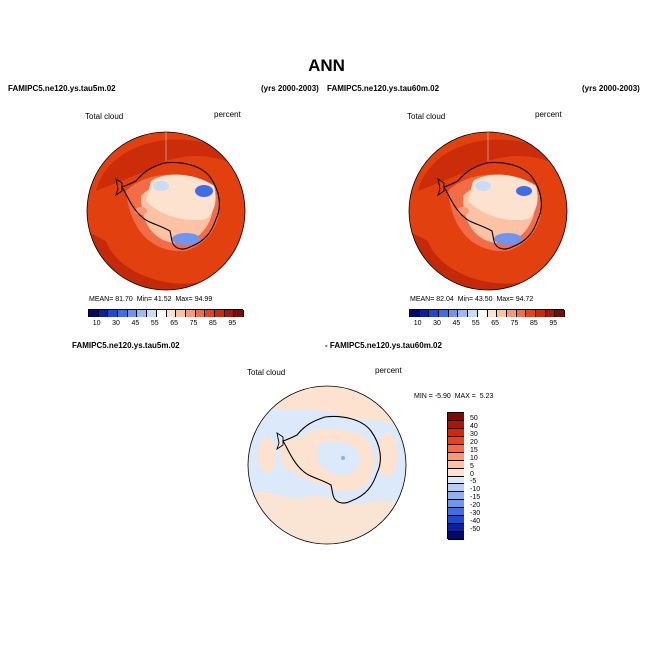 Image resolution: width=653 pixels, height=653 pixels. What do you see at coordinates (383, 88) in the screenshot?
I see `right-panel-case: FAMIPC5.ne120.ys.tau60m.02` at bounding box center [383, 88].